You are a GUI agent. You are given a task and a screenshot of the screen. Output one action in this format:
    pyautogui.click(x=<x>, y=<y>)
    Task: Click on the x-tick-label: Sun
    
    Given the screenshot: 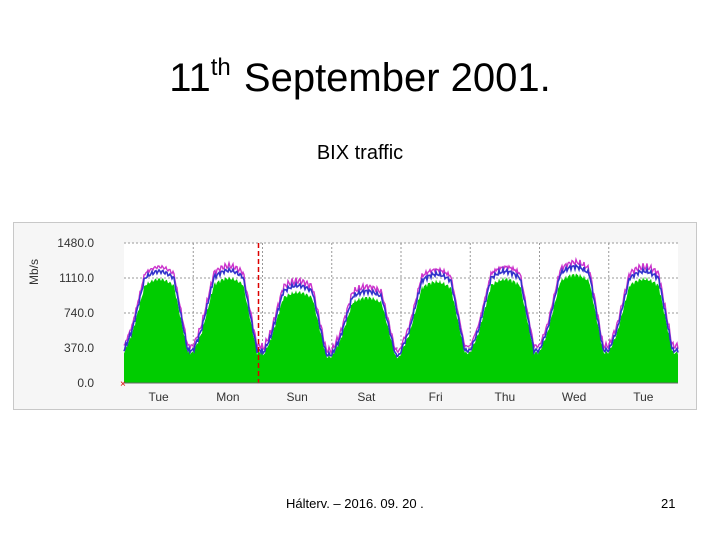 What is the action you would take?
    pyautogui.click(x=296, y=397)
    